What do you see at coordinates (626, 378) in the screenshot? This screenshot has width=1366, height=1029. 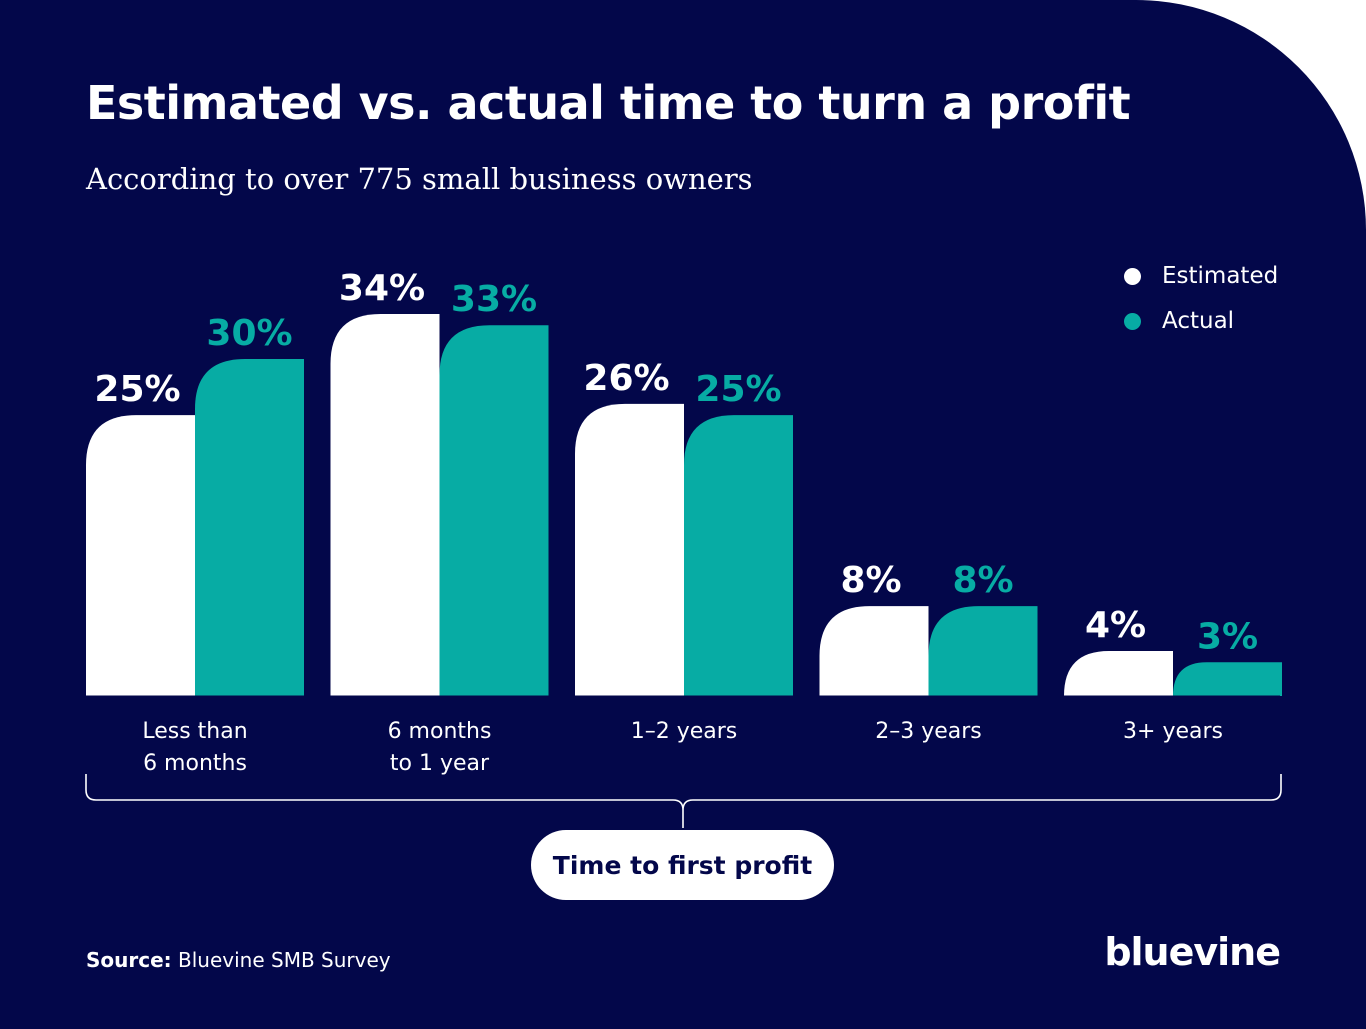 I see `data-label-estimated-2: 26%` at bounding box center [626, 378].